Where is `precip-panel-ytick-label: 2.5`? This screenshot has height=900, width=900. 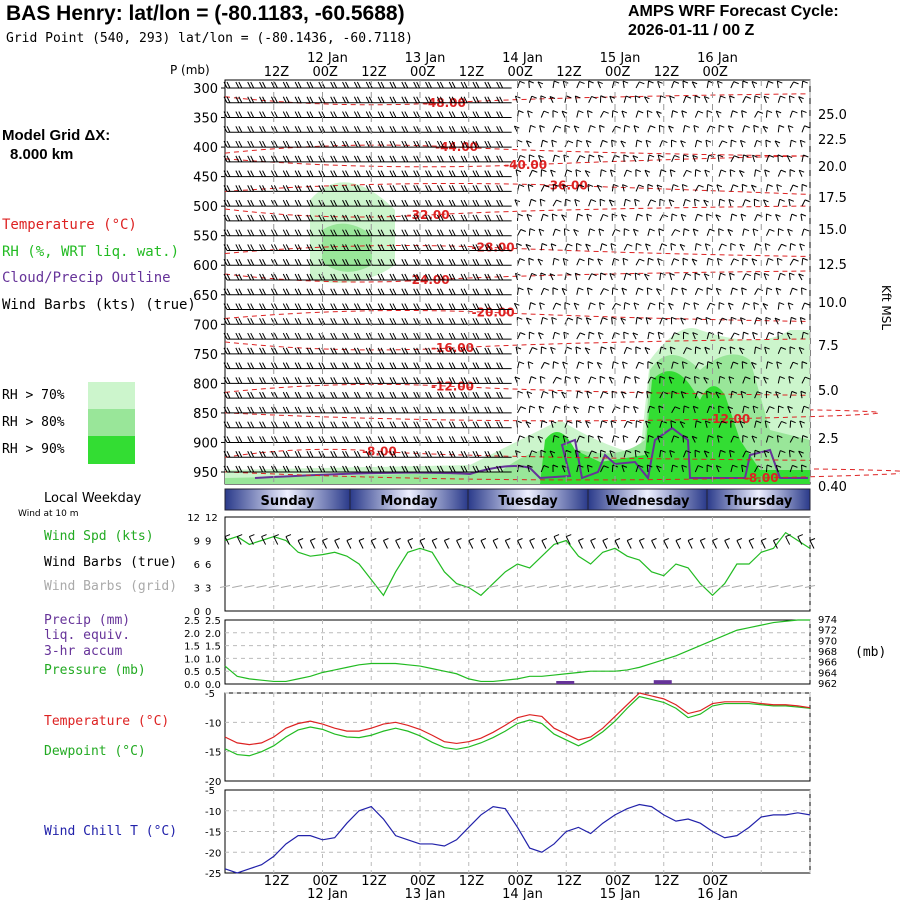
precip-panel-ytick-label: 2.5 is located at coordinates (213, 621).